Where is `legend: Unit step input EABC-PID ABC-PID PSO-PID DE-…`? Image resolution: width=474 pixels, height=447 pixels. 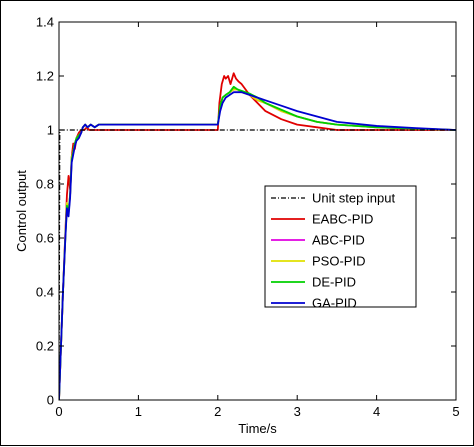 legend: Unit step input EABC-PID ABC-PID PSO-PID DE-… is located at coordinates (340, 248).